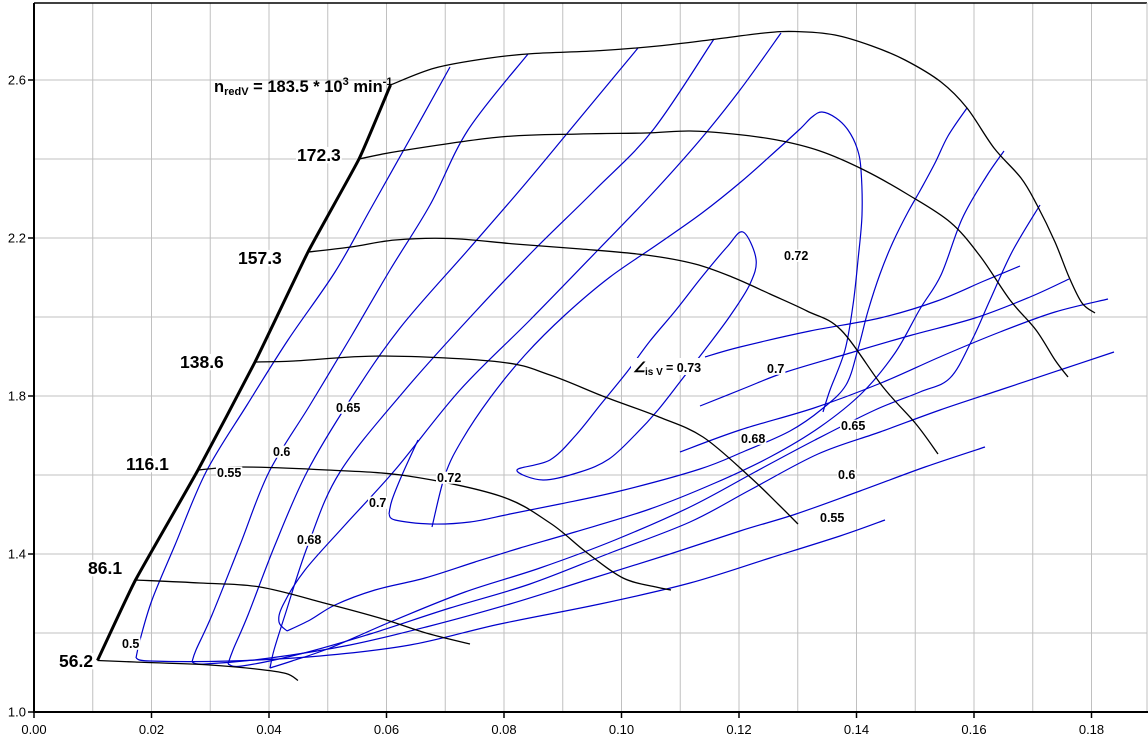 The height and width of the screenshot is (741, 1148). Describe the element at coordinates (260, 258) in the screenshot. I see `svg-text: 157.3` at that location.